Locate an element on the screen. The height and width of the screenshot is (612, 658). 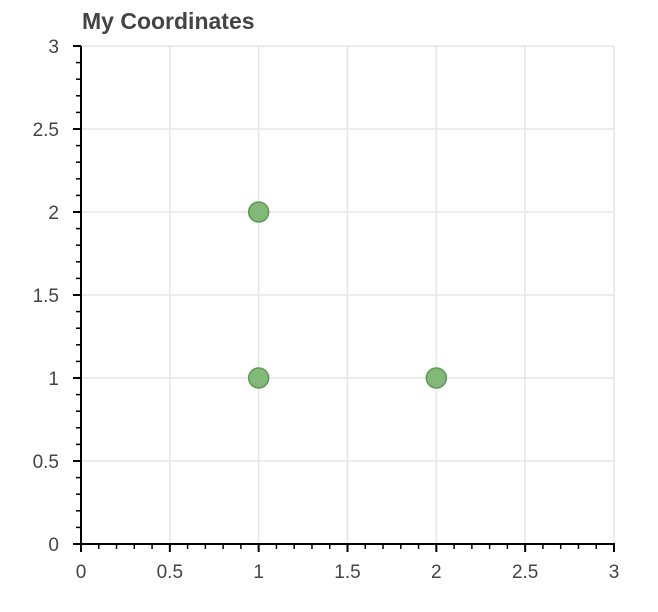
y-tick-label: 2 is located at coordinates (53, 213).